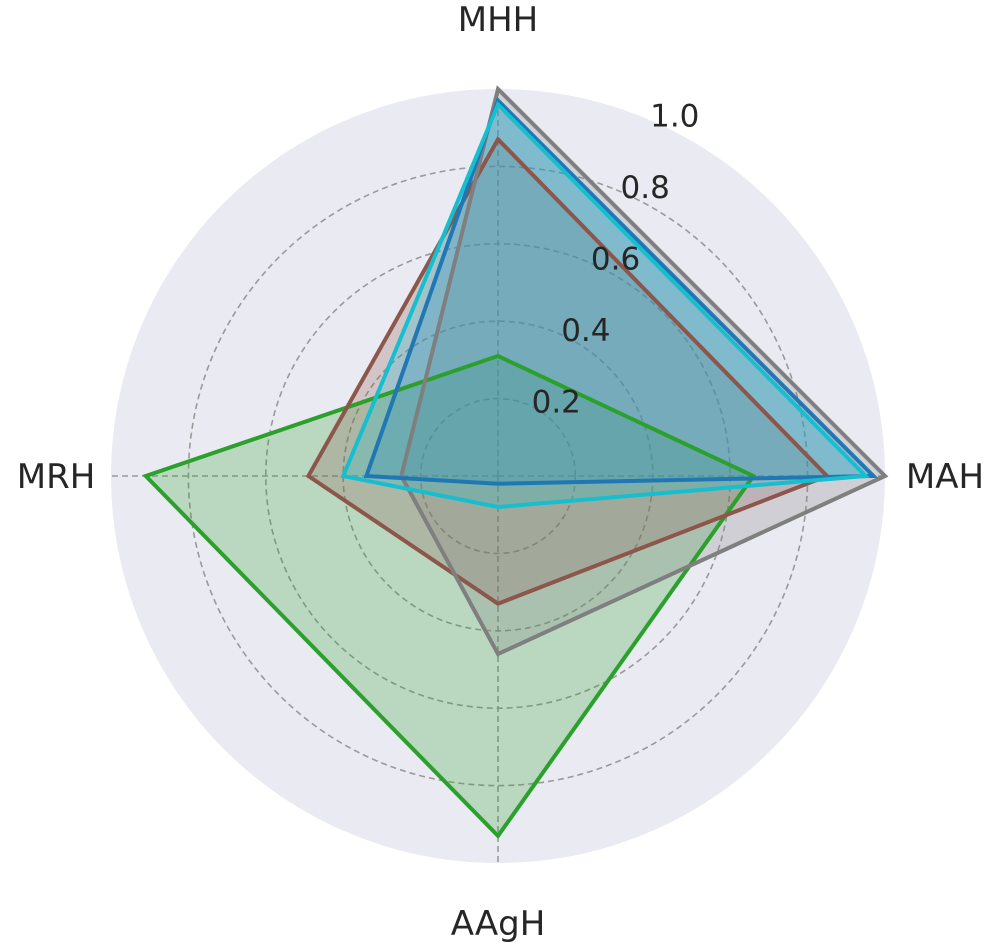 The image size is (997, 951). I want to click on tick-label-0: 0.2, so click(556, 403).